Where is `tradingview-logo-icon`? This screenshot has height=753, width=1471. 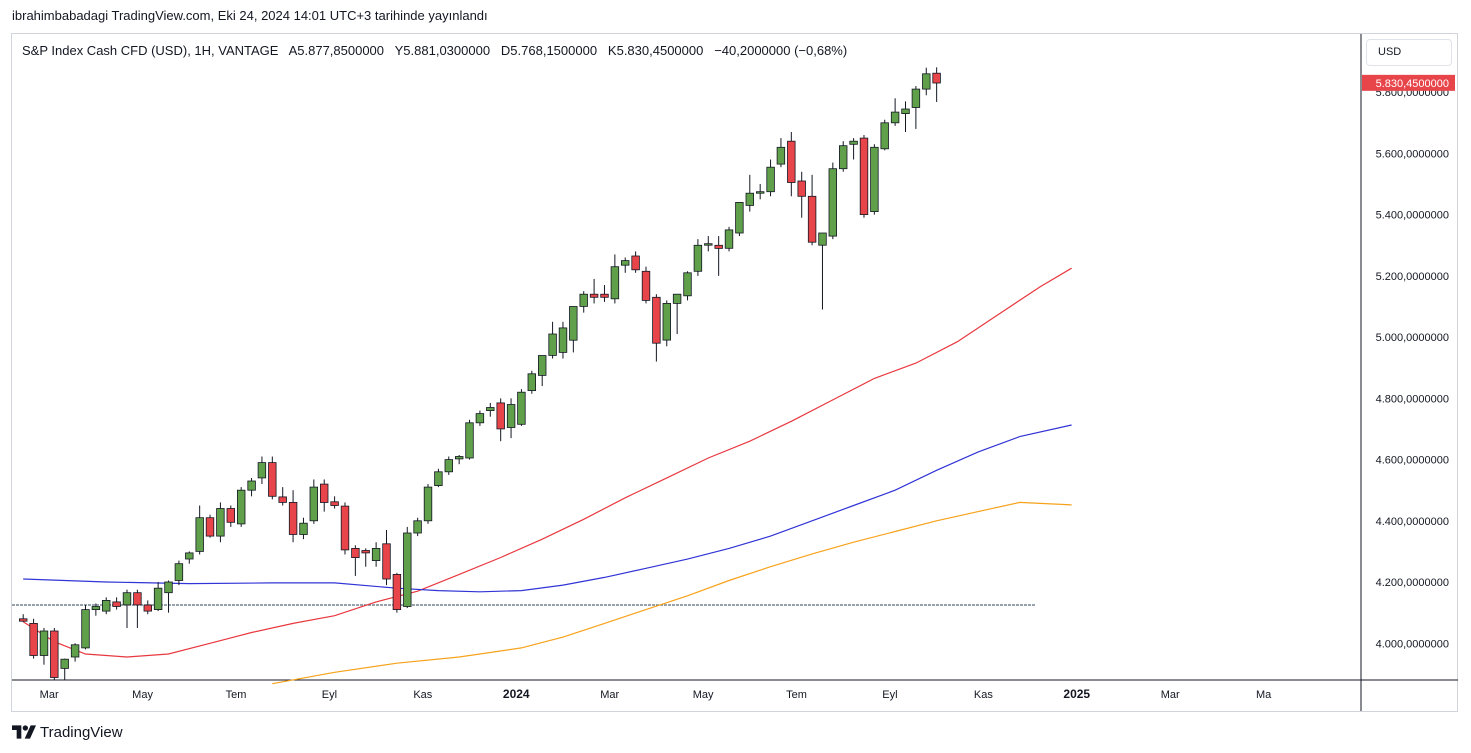 tradingview-logo-icon is located at coordinates (24, 732).